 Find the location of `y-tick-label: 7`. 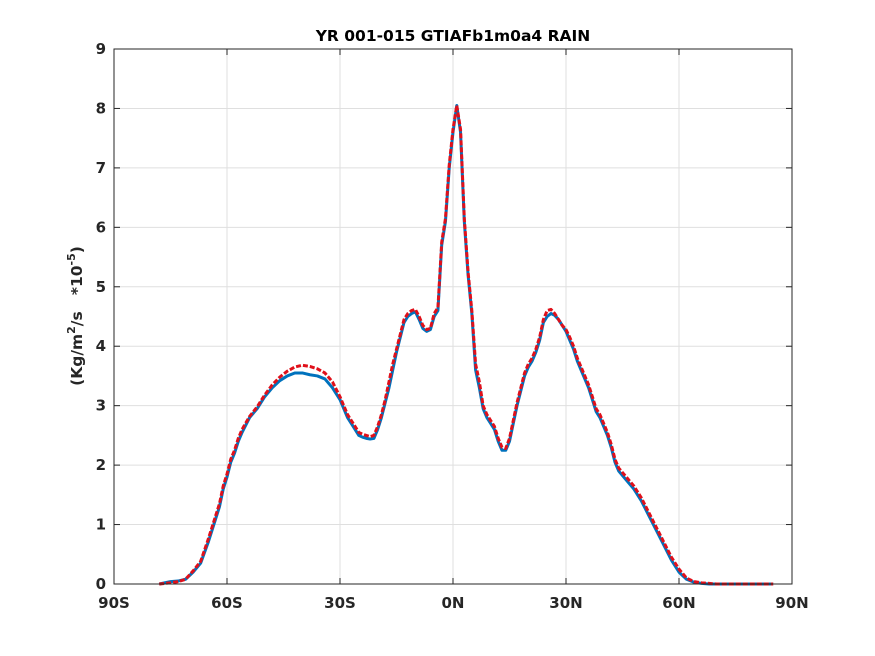

y-tick-label: 7 is located at coordinates (101, 168).